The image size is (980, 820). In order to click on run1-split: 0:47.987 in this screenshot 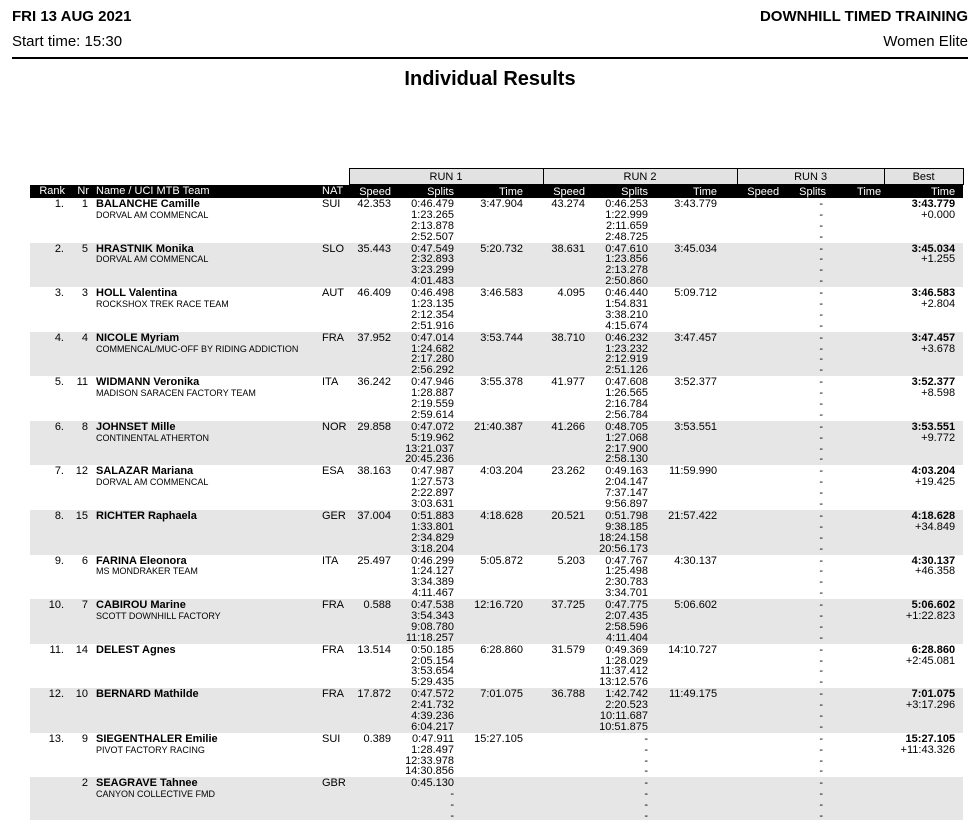, I will do `click(432, 471)`.